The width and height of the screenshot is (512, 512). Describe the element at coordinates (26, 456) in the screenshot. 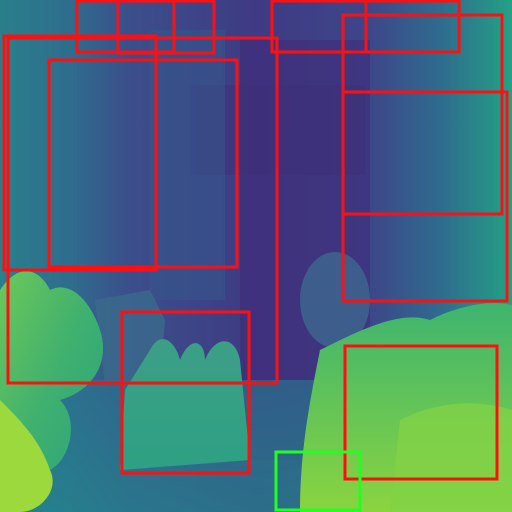

I see `left-plant-bottom` at that location.